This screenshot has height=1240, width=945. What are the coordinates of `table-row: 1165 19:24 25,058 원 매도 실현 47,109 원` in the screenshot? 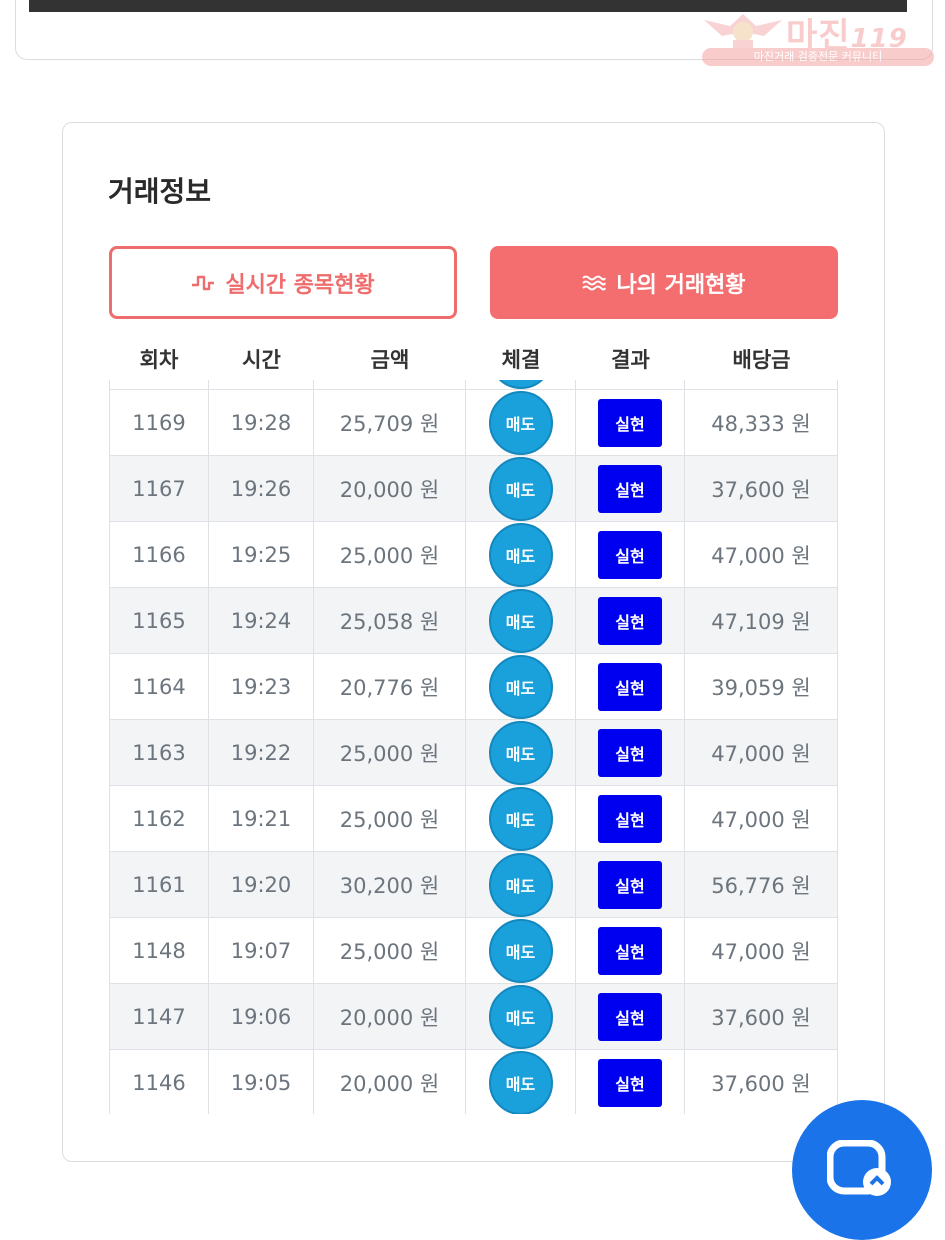 It's located at (473, 621).